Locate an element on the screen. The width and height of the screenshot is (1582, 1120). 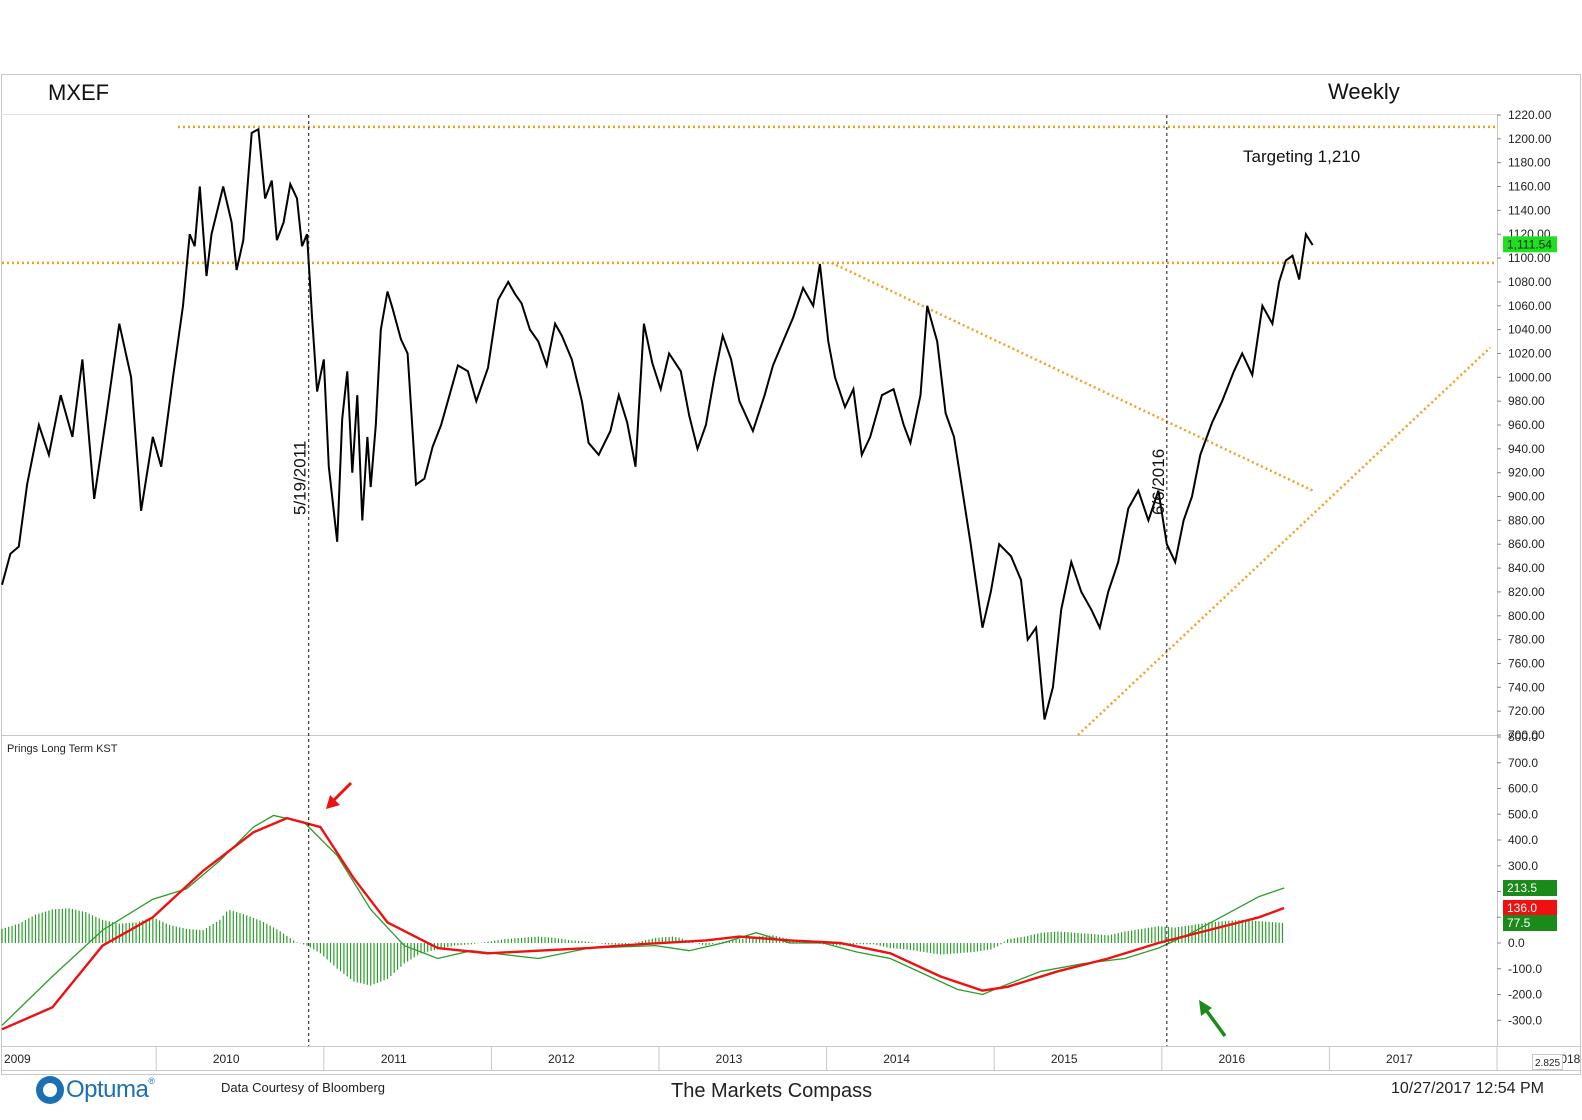
brand-mark: ® is located at coordinates (152, 1081).